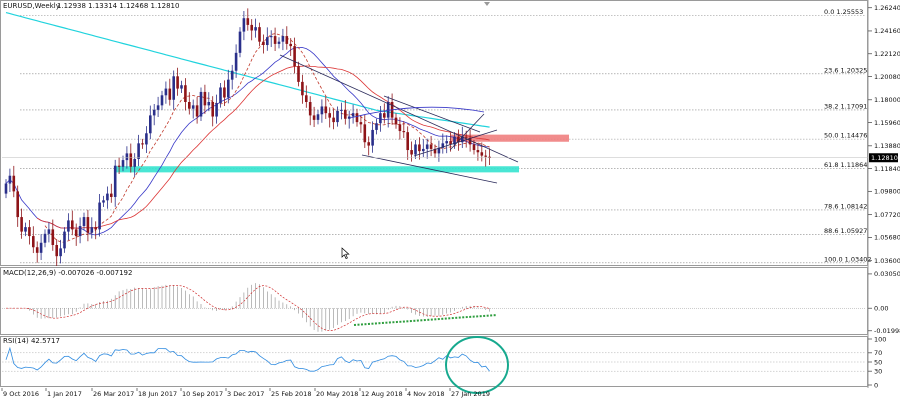 The width and height of the screenshot is (900, 400). I want to click on trendline-upper, so click(399, 108).